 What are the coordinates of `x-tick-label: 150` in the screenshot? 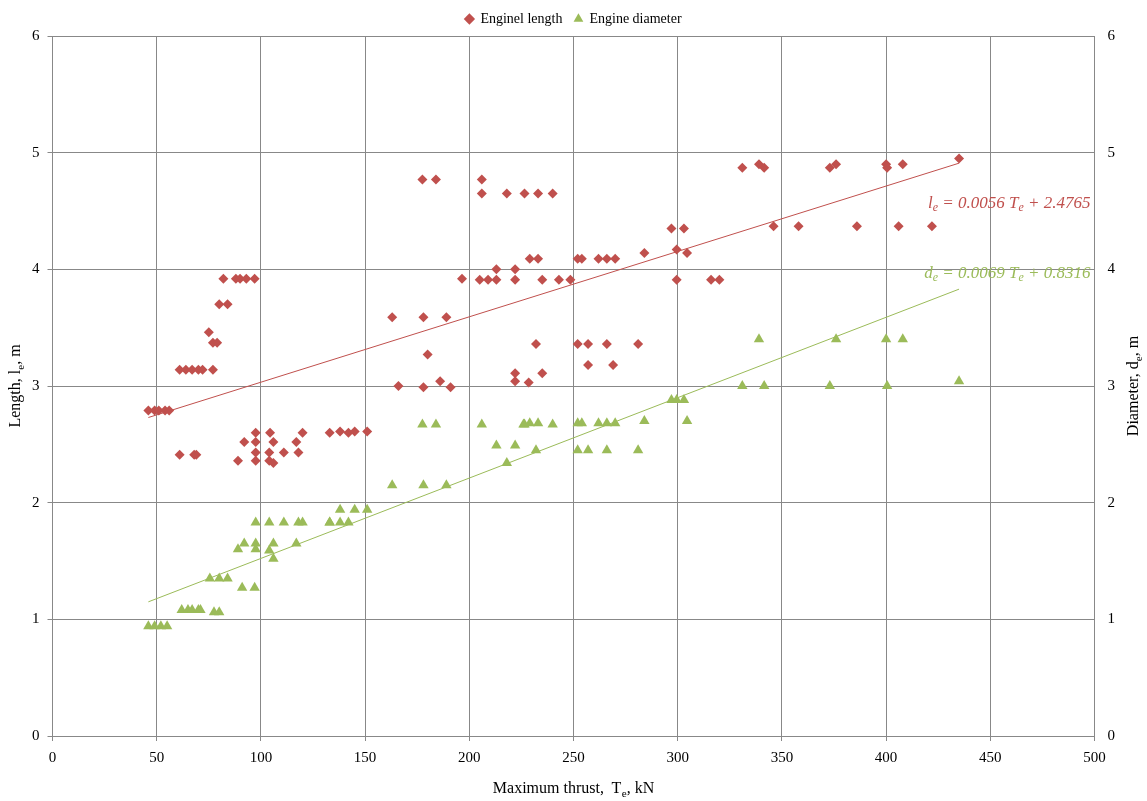 It's located at (365, 756).